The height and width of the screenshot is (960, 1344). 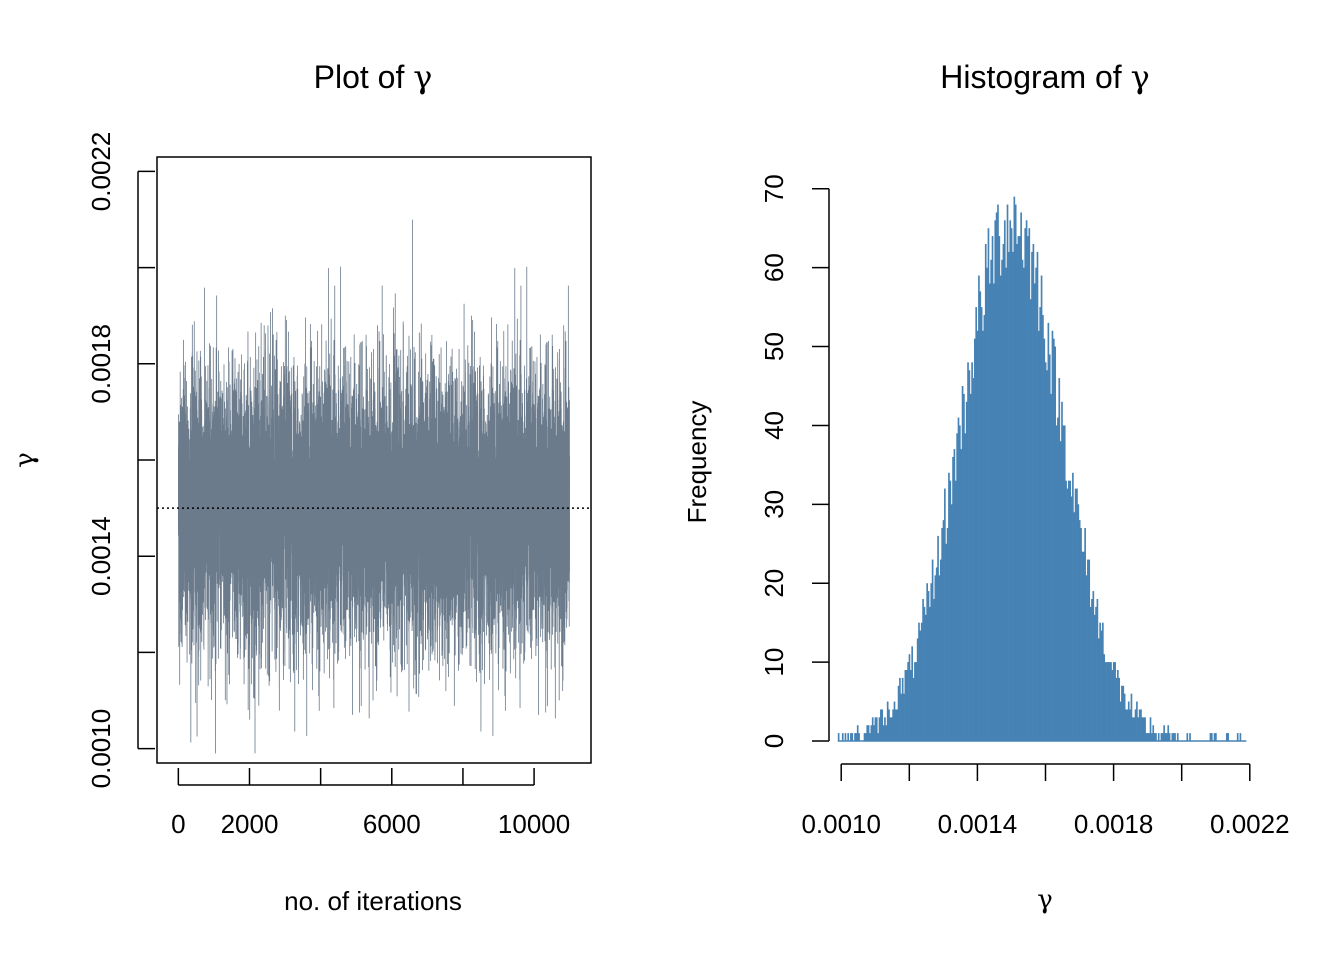 What do you see at coordinates (774, 267) in the screenshot?
I see `histogram-y-tick-label: 60` at bounding box center [774, 267].